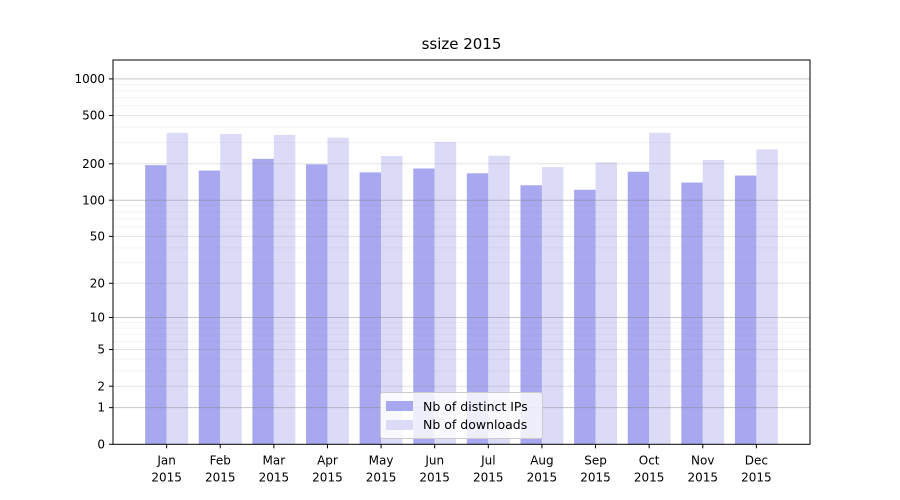  Describe the element at coordinates (756, 460) in the screenshot. I see `x-tick-label-month: Dec` at that location.